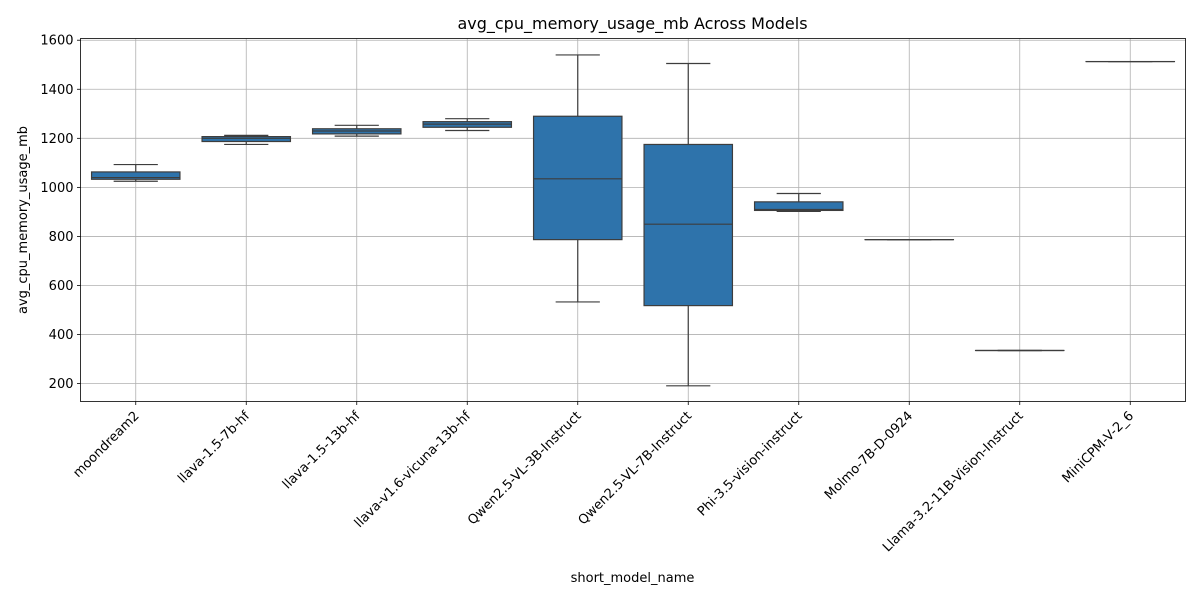  What do you see at coordinates (633, 578) in the screenshot?
I see `x-axis-label: short_model_name` at bounding box center [633, 578].